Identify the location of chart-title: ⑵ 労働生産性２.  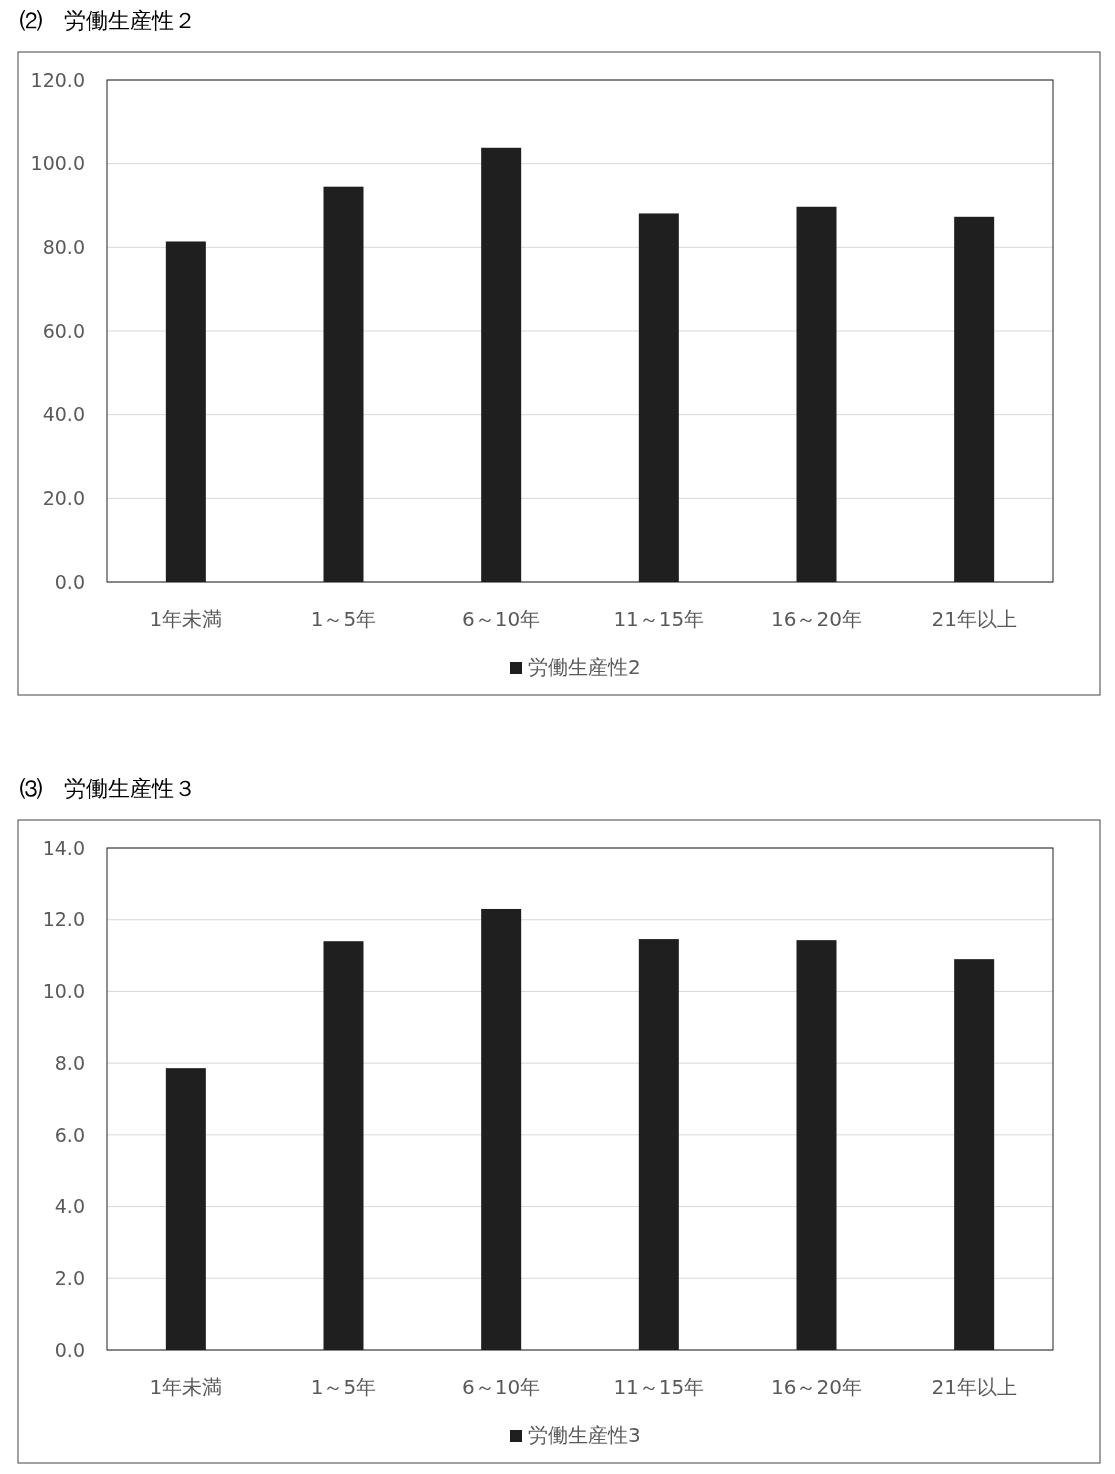
(108, 20).